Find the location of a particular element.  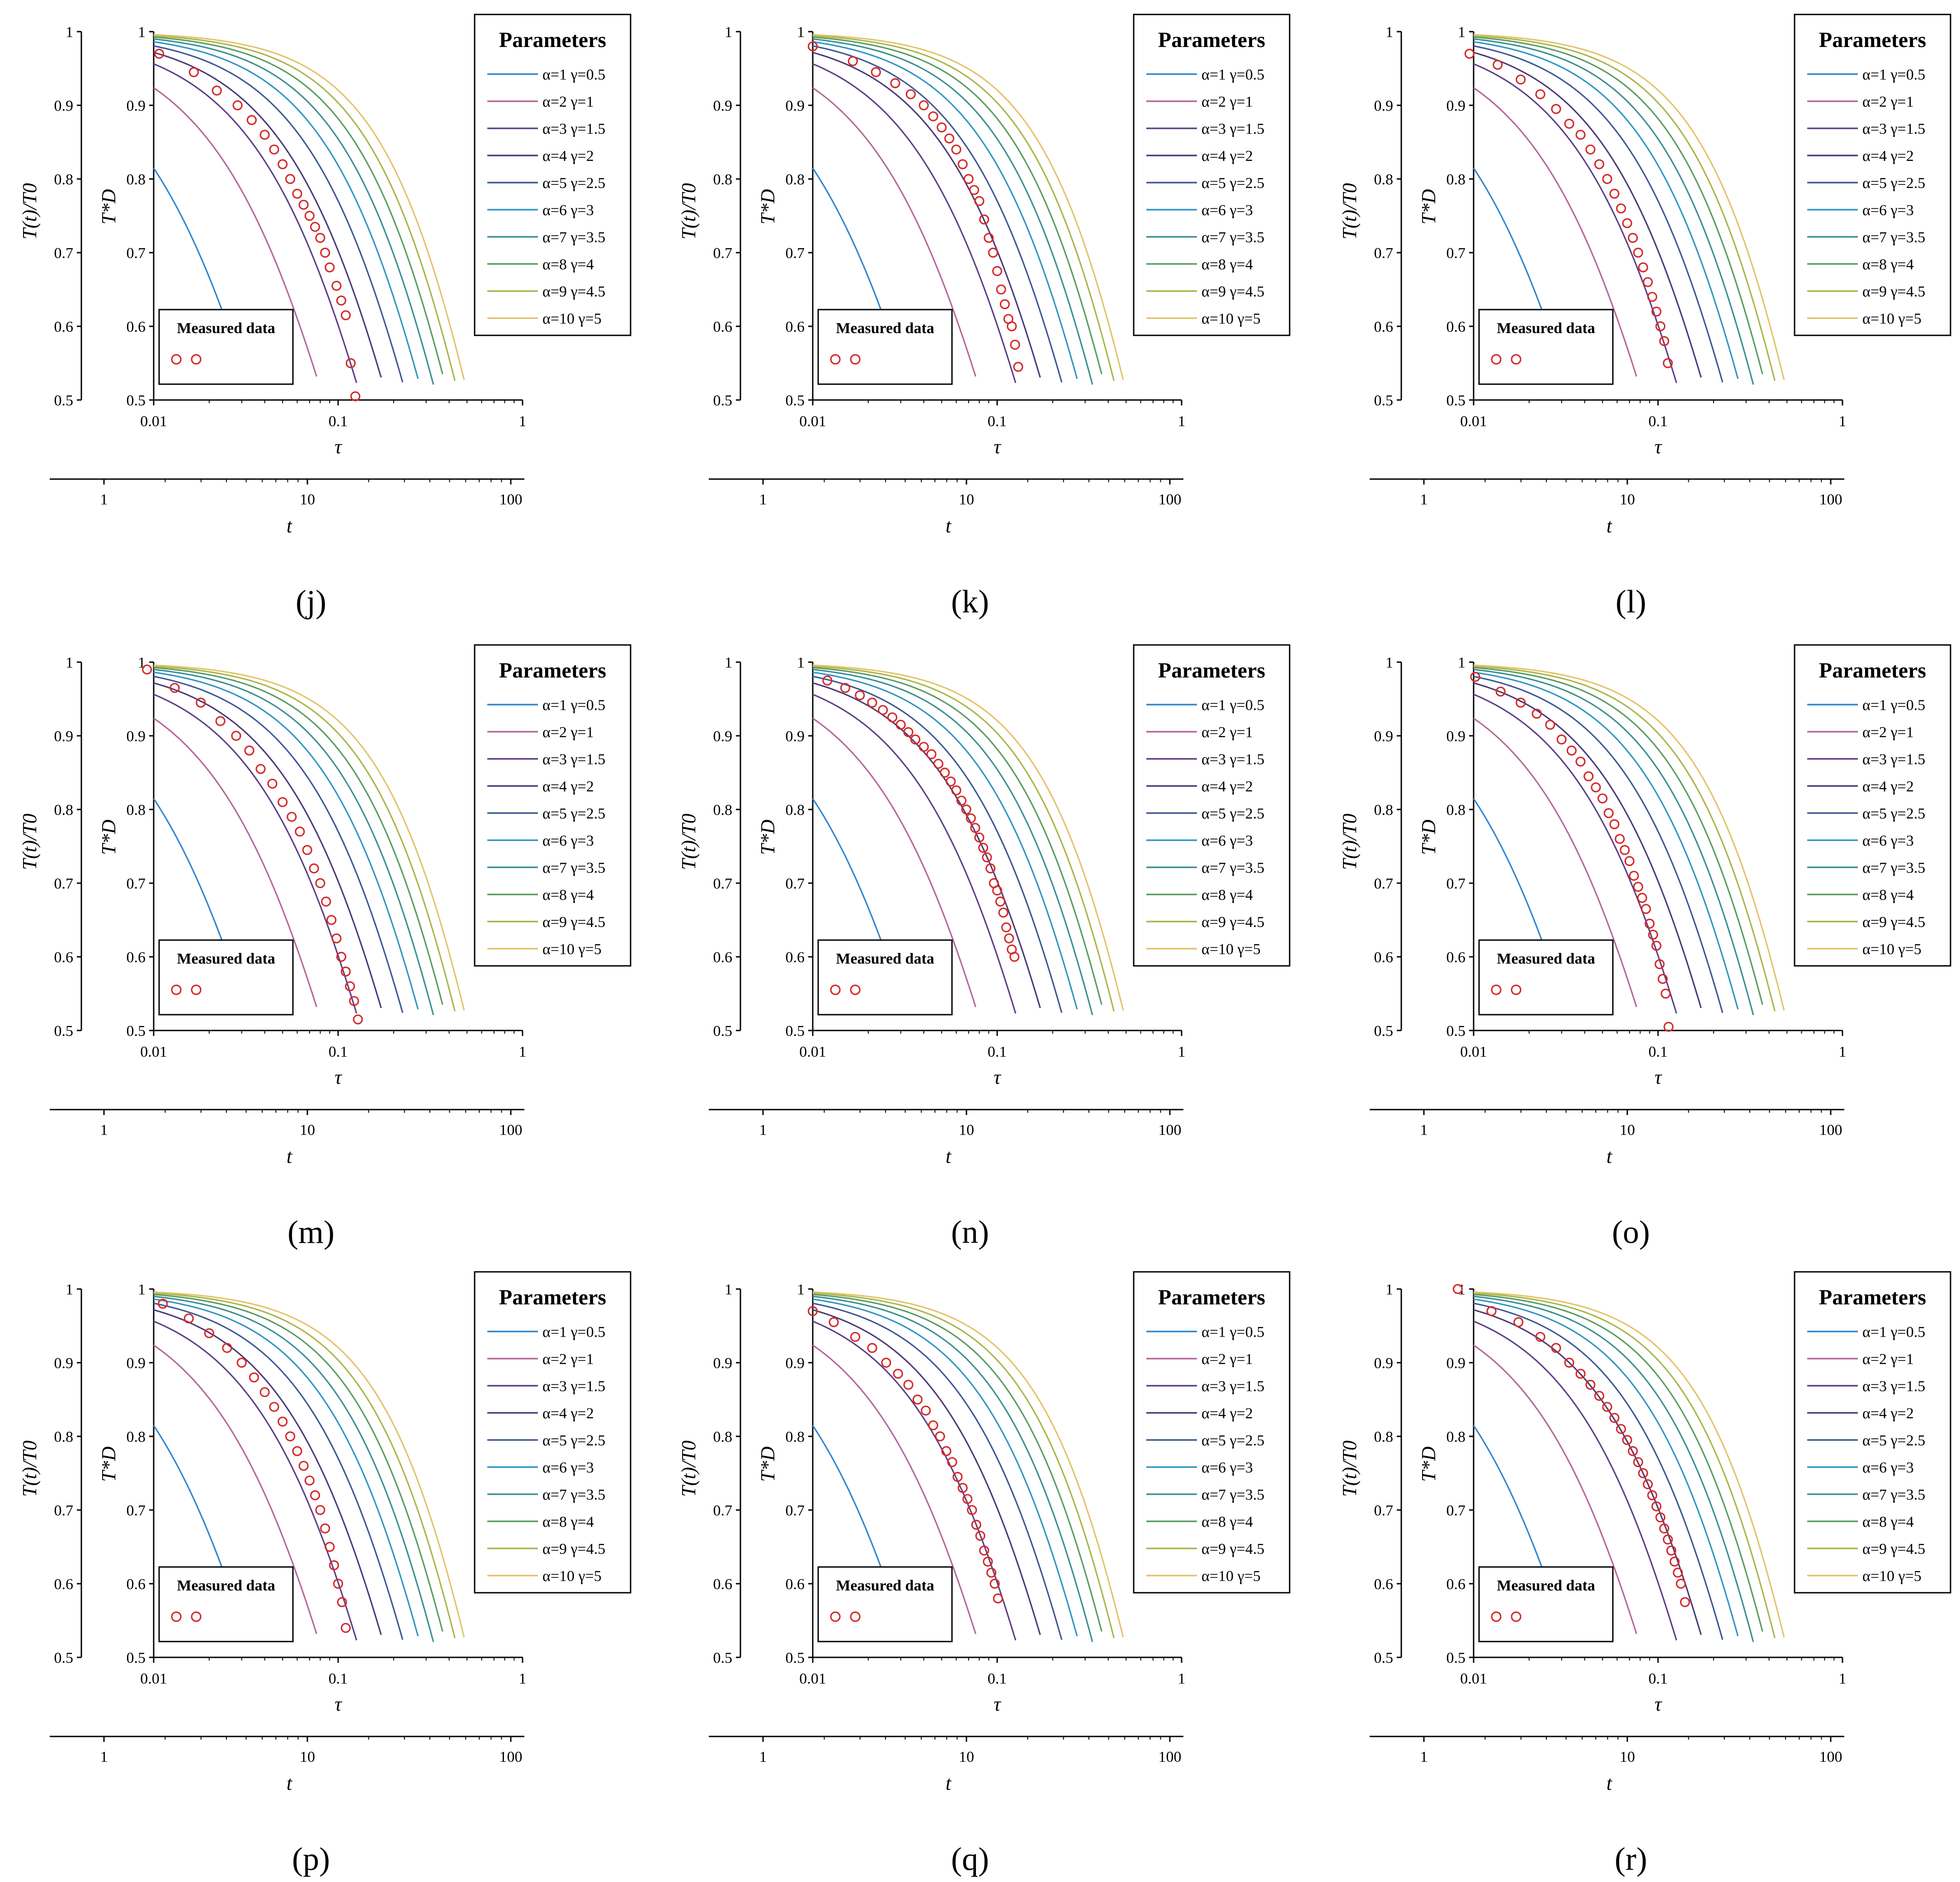

y2-tick-label: 0.6 is located at coordinates (64, 1584).